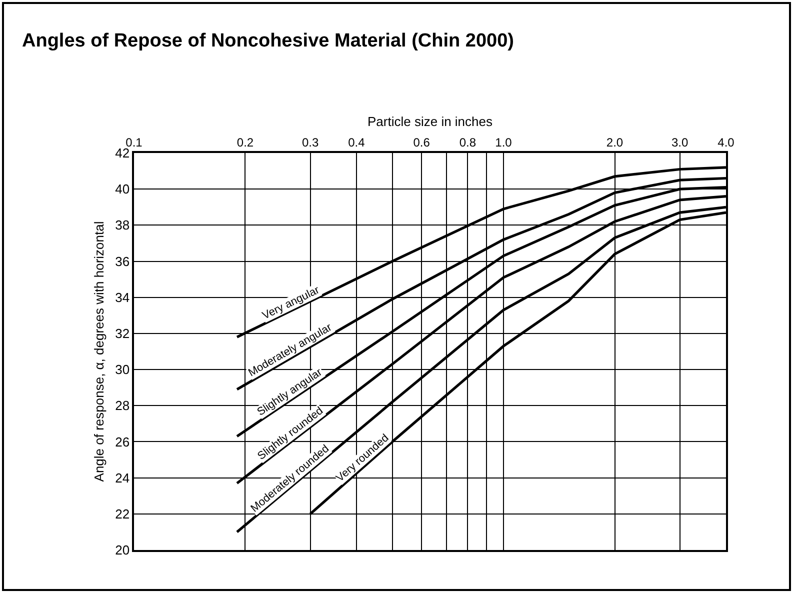 The image size is (793, 593). I want to click on x-tick-label: 4.0, so click(726, 142).